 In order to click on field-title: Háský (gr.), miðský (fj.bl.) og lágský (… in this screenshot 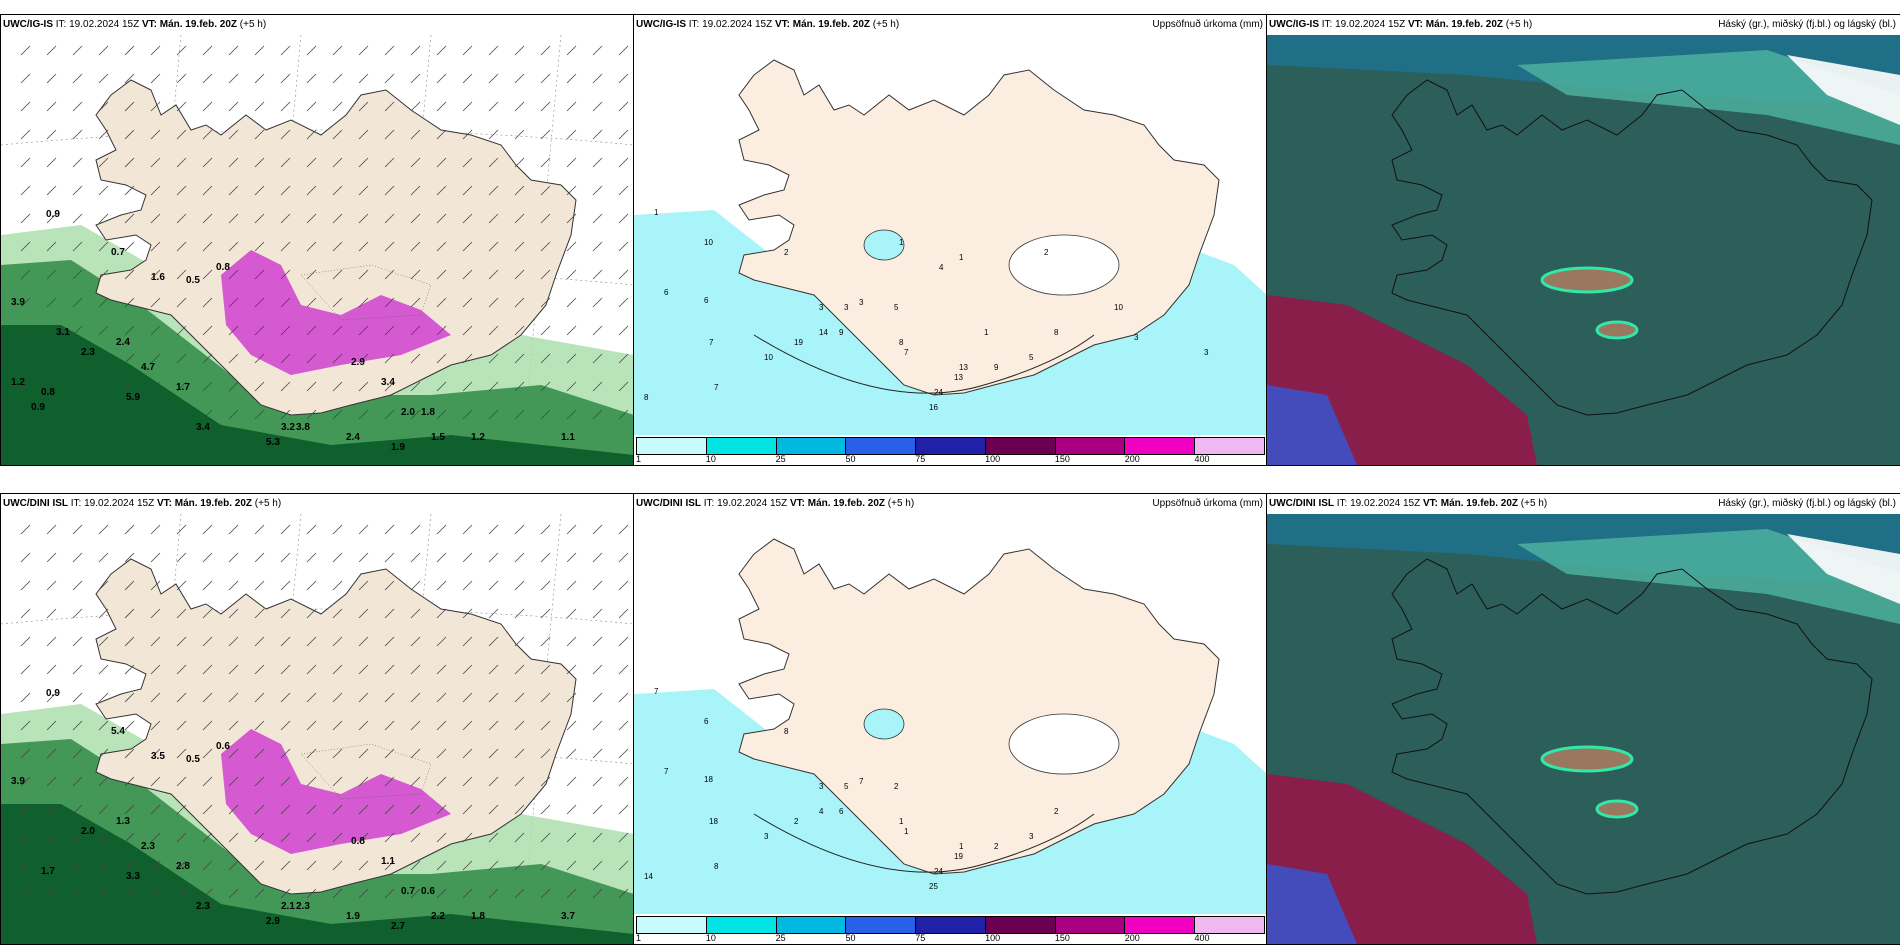, I will do `click(1807, 503)`.